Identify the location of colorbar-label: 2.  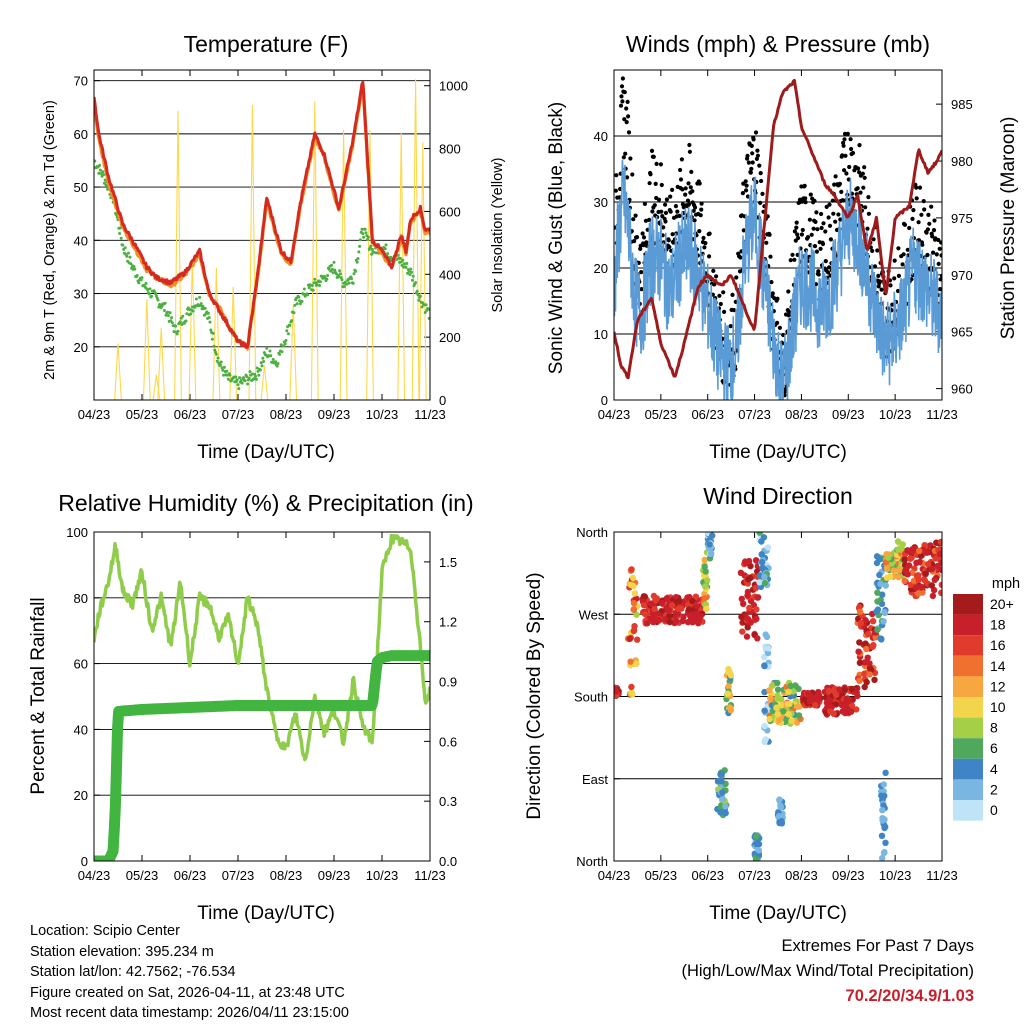
(994, 789).